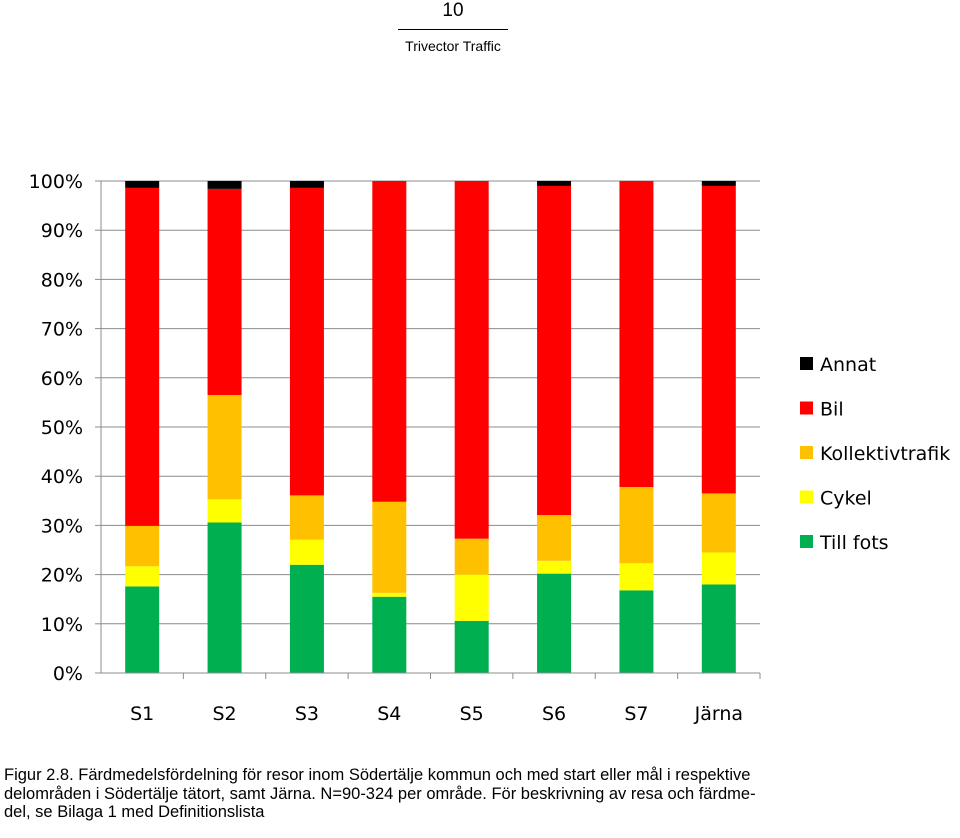 The image size is (960, 838). What do you see at coordinates (62, 526) in the screenshot?
I see `y-tick-label: 30%` at bounding box center [62, 526].